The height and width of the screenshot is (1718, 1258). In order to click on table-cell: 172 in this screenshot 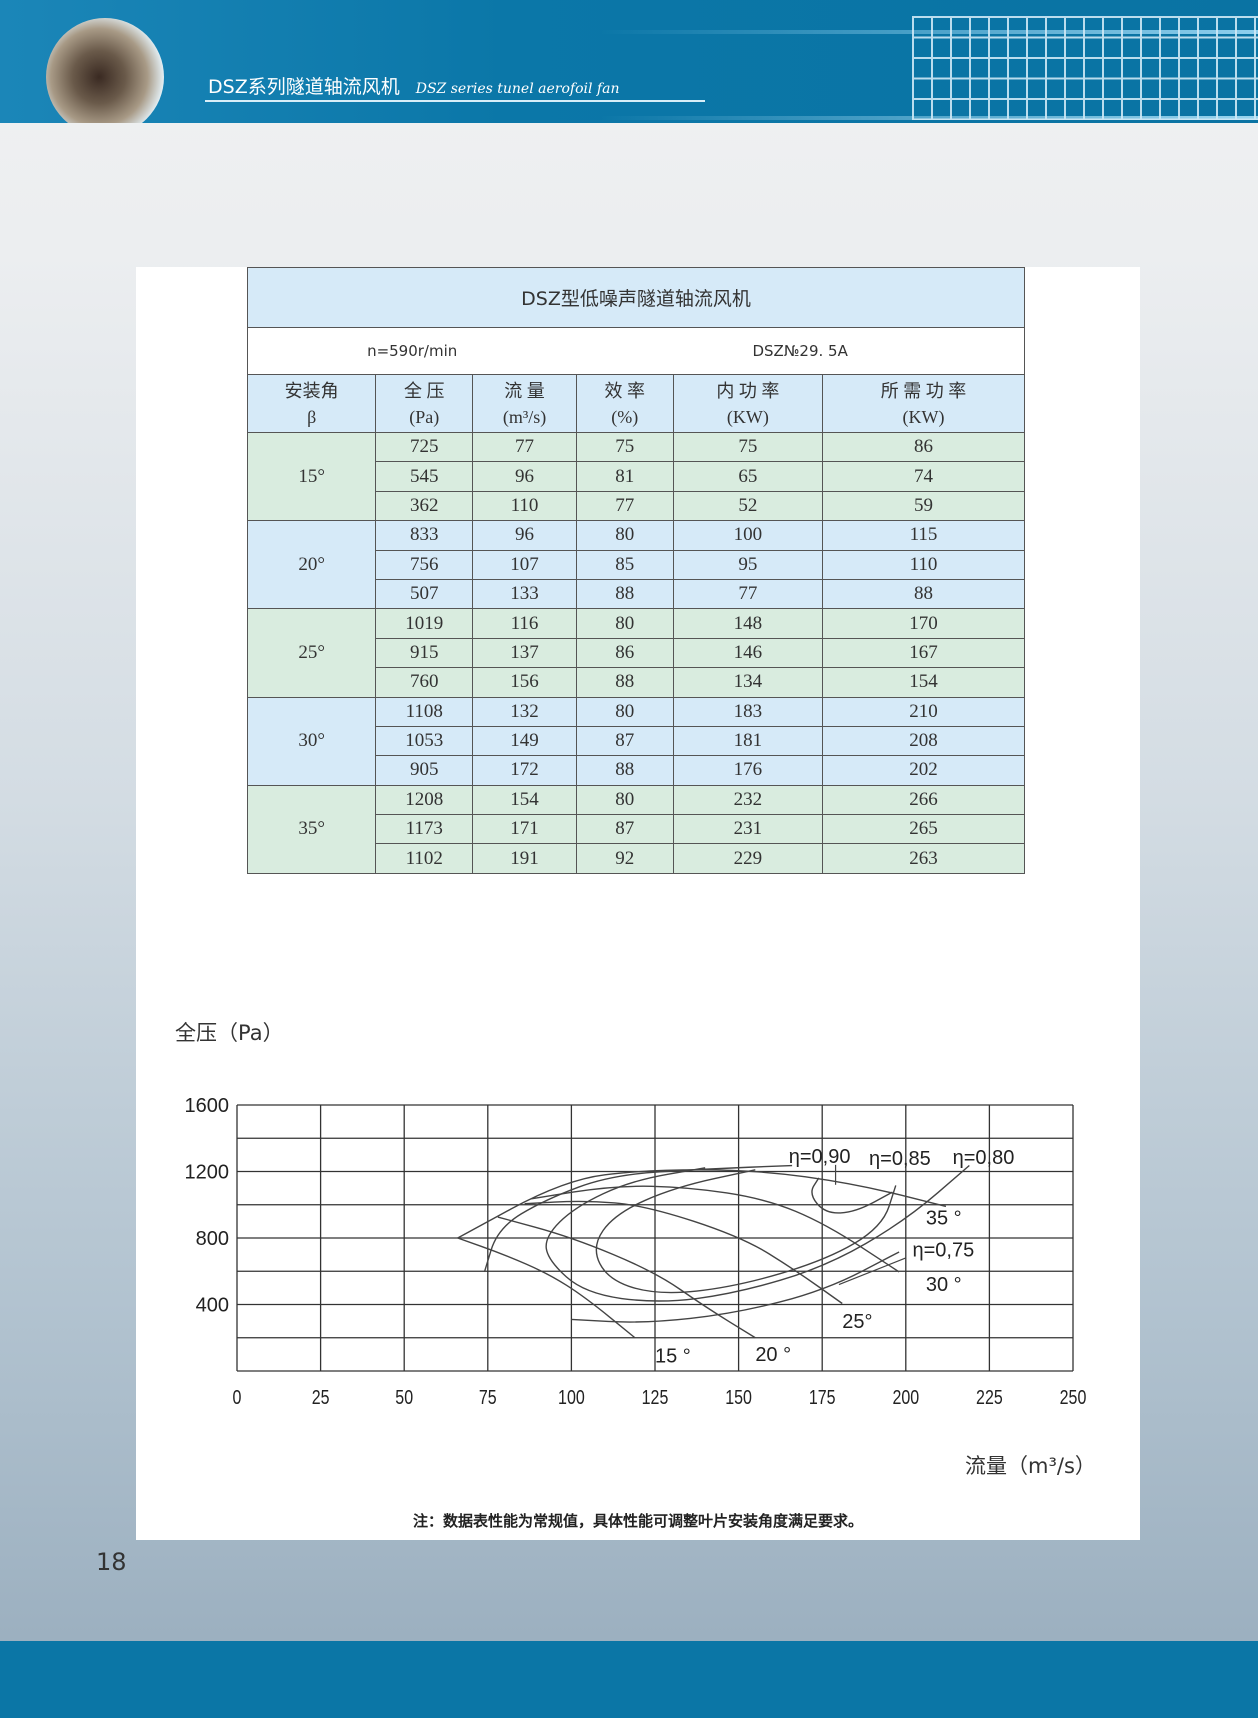, I will do `click(524, 770)`.